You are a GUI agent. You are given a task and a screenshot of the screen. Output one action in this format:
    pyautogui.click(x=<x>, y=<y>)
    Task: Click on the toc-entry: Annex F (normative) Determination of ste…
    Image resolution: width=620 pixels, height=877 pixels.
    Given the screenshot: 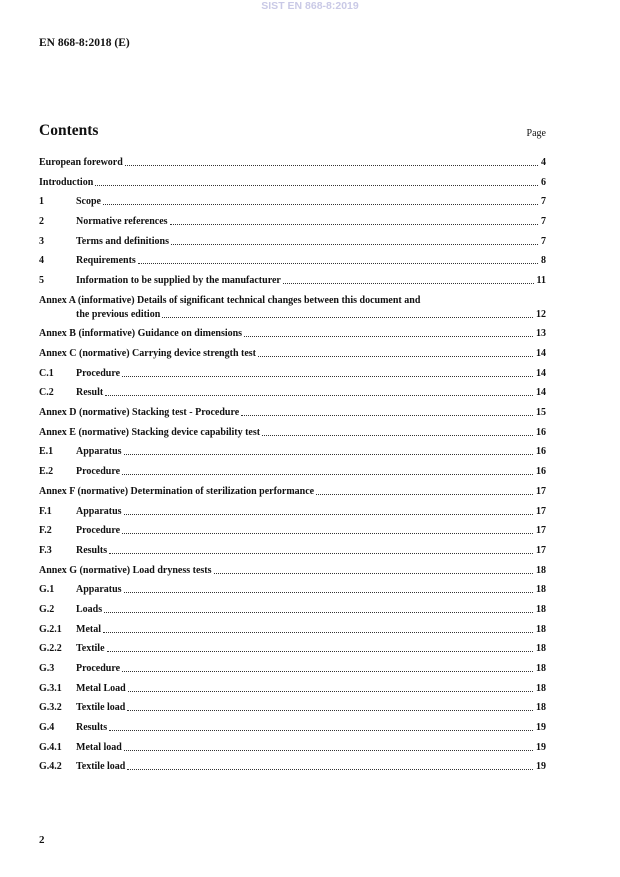 What is the action you would take?
    pyautogui.click(x=292, y=495)
    